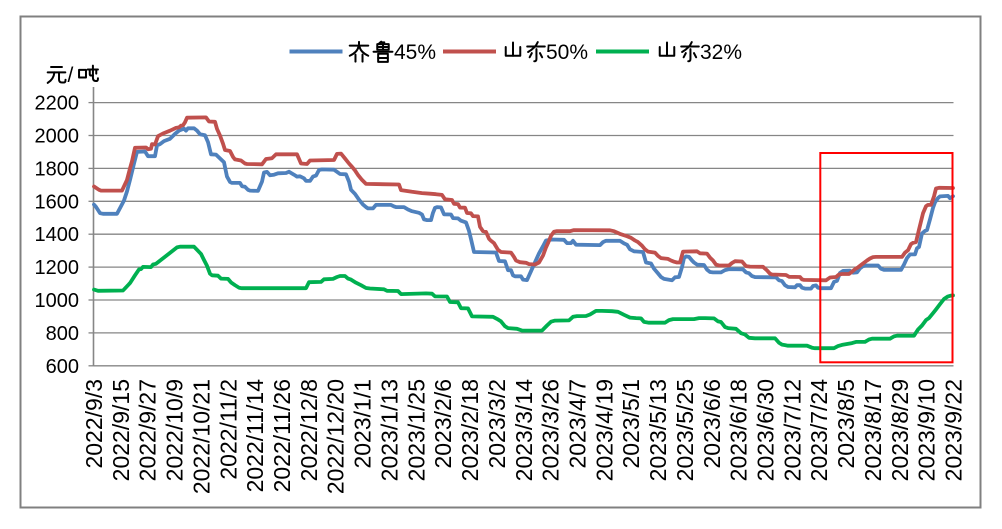  Describe the element at coordinates (57, 301) in the screenshot. I see `svg-text: 1000` at that location.